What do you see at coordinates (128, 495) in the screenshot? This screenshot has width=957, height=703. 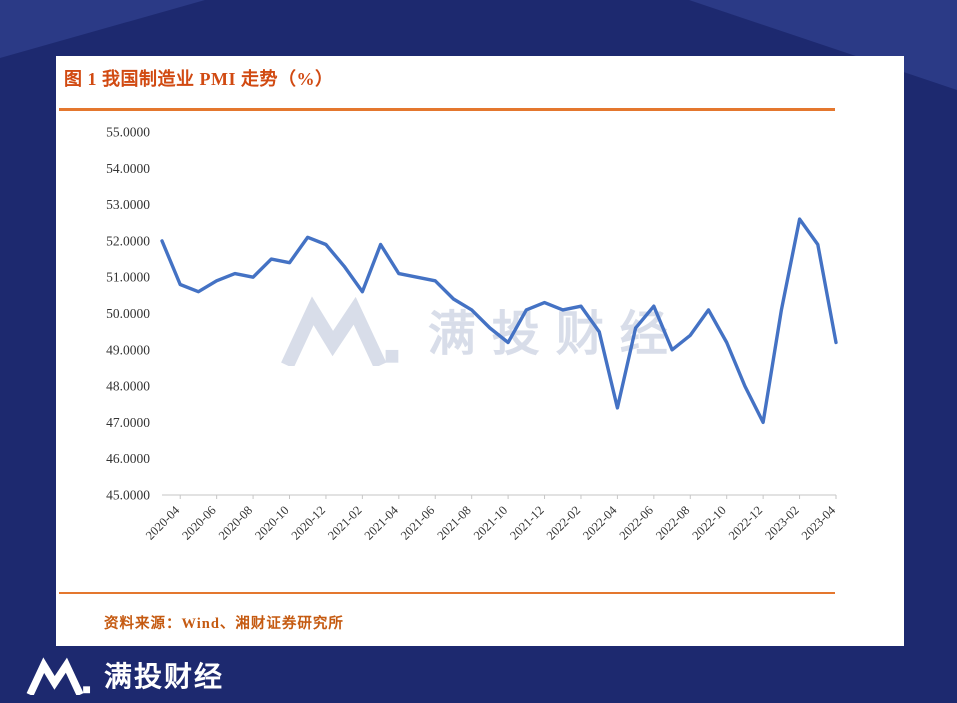 I see `svg-text: 45.0000` at bounding box center [128, 495].